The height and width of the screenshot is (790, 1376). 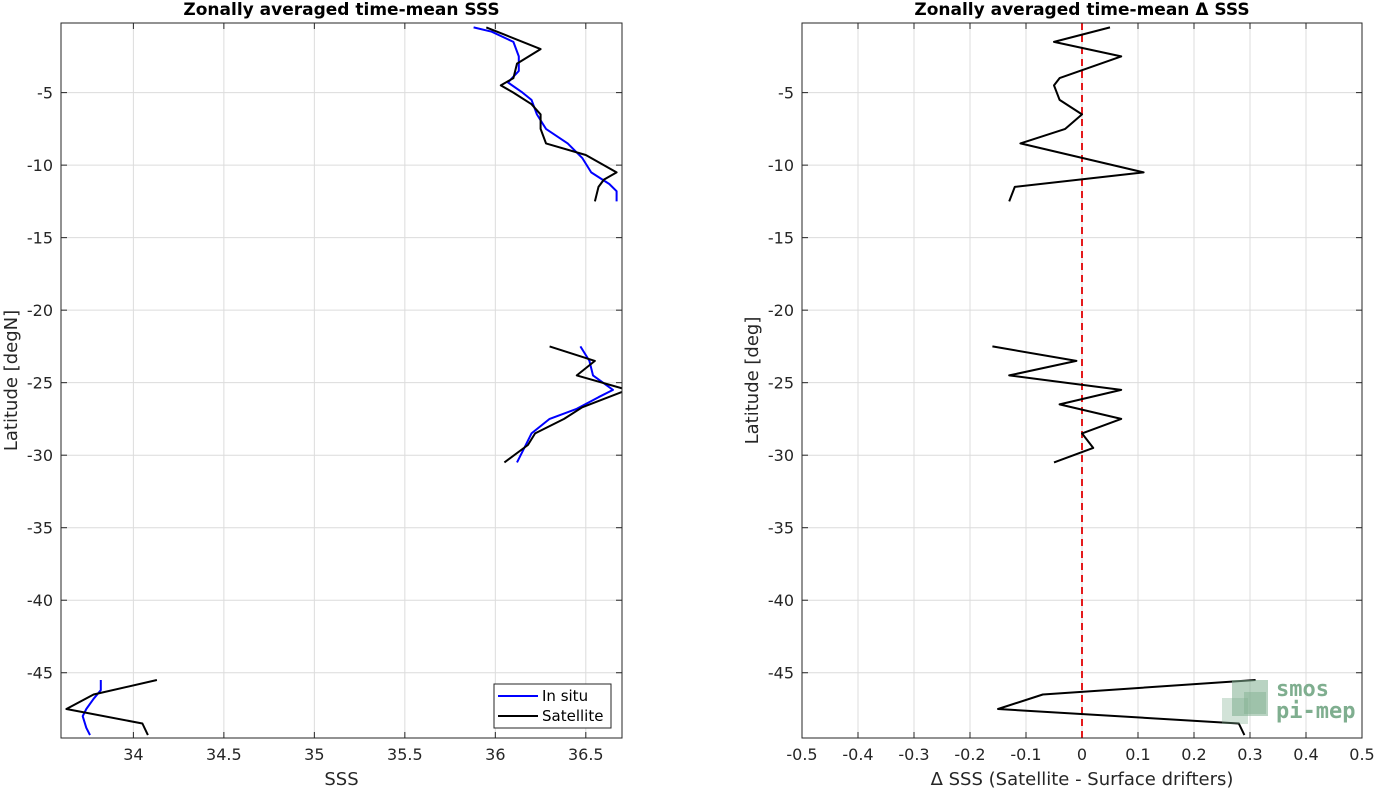 What do you see at coordinates (405, 754) in the screenshot?
I see `x-tick-label: 35.5` at bounding box center [405, 754].